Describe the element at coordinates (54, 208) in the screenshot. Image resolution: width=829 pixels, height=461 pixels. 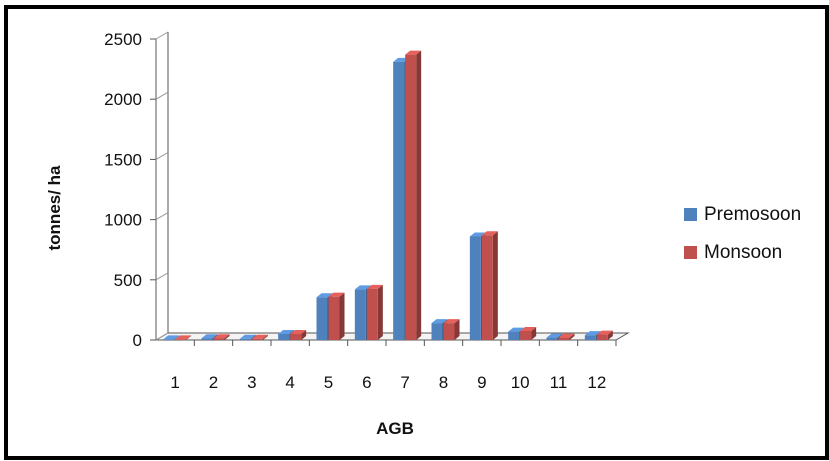
I see `y-axis-title: tonnes/ ha` at that location.